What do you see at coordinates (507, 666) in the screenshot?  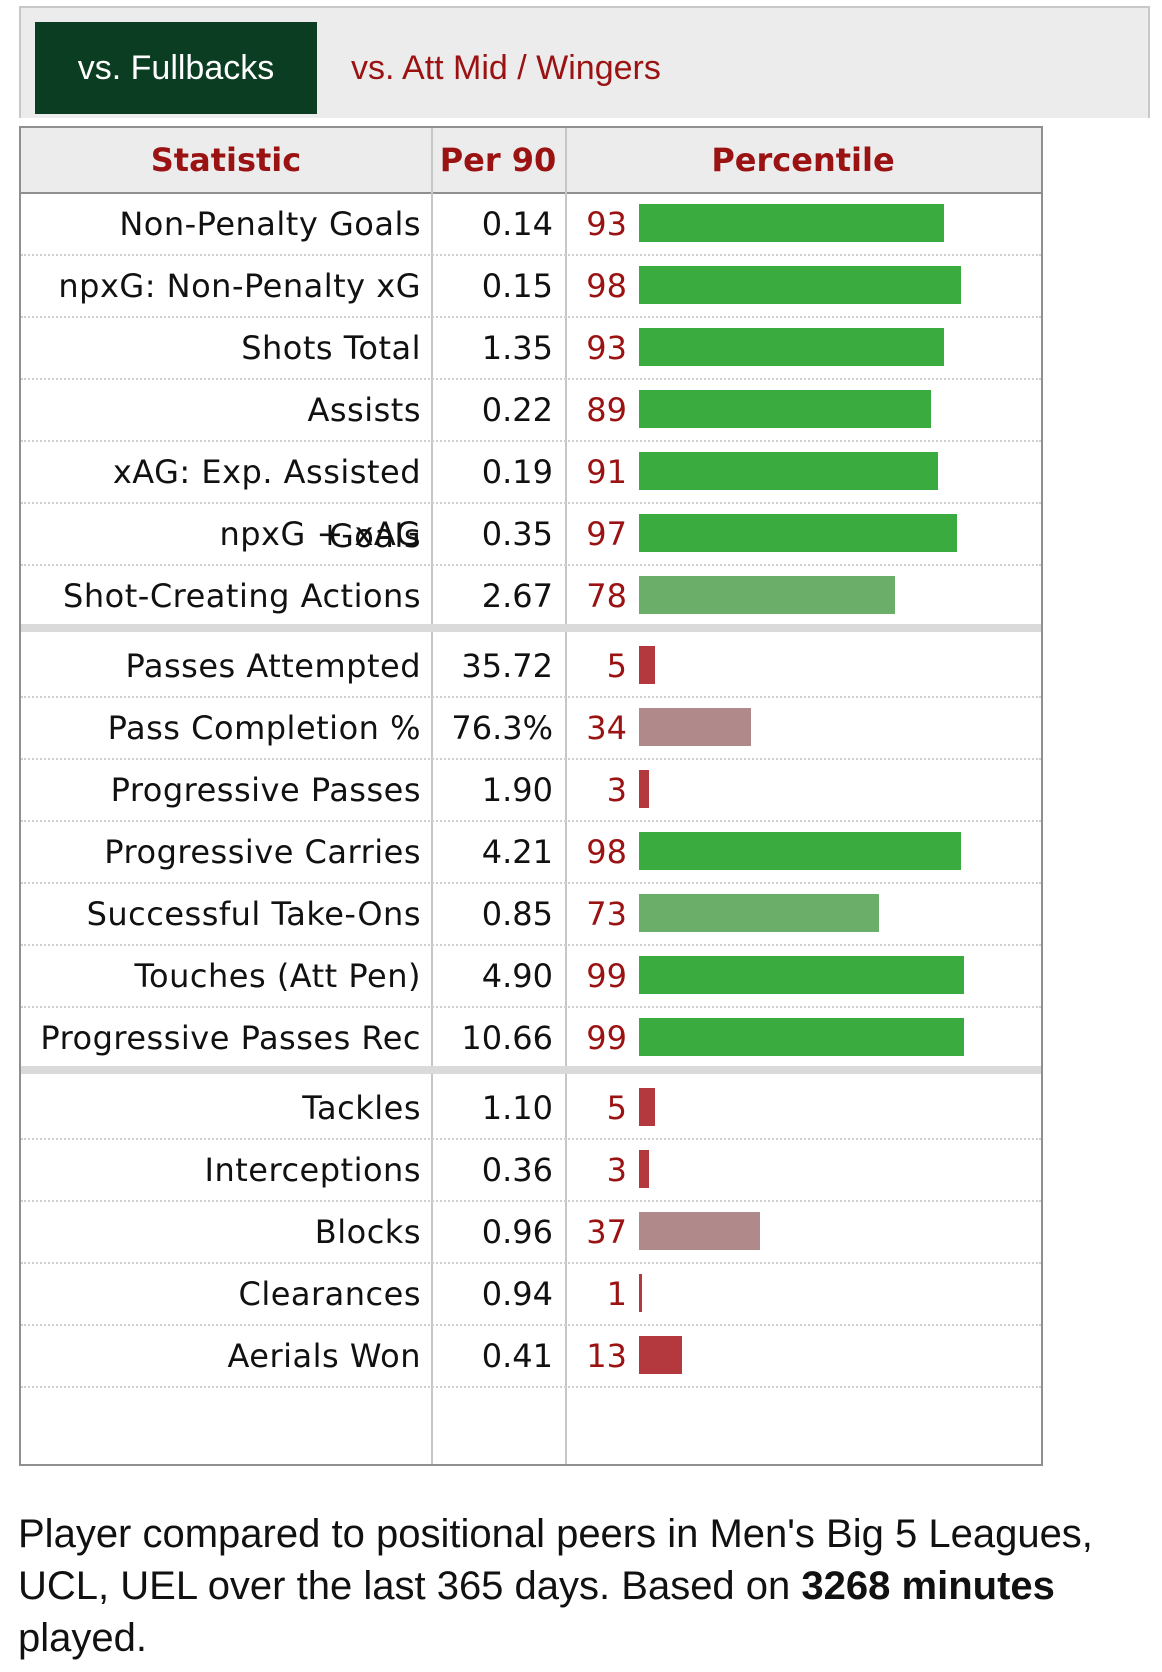 I see `per-90-value: 35.72` at bounding box center [507, 666].